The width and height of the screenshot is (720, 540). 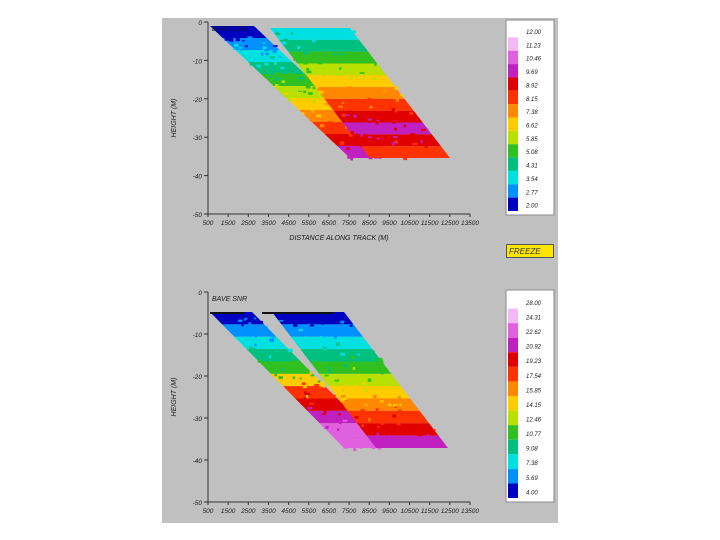 What do you see at coordinates (532, 153) in the screenshot?
I see `colorbar-label: 5.08` at bounding box center [532, 153].